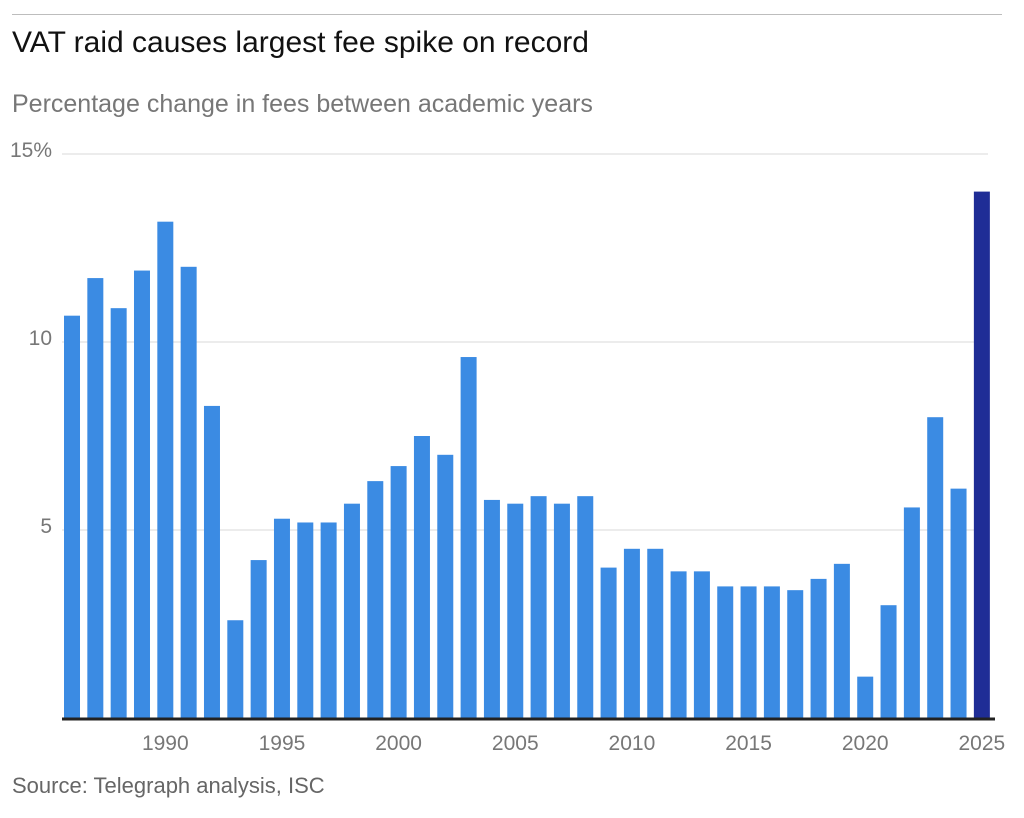 Image resolution: width=1024 pixels, height=818 pixels. I want to click on bar-2002, so click(445, 586).